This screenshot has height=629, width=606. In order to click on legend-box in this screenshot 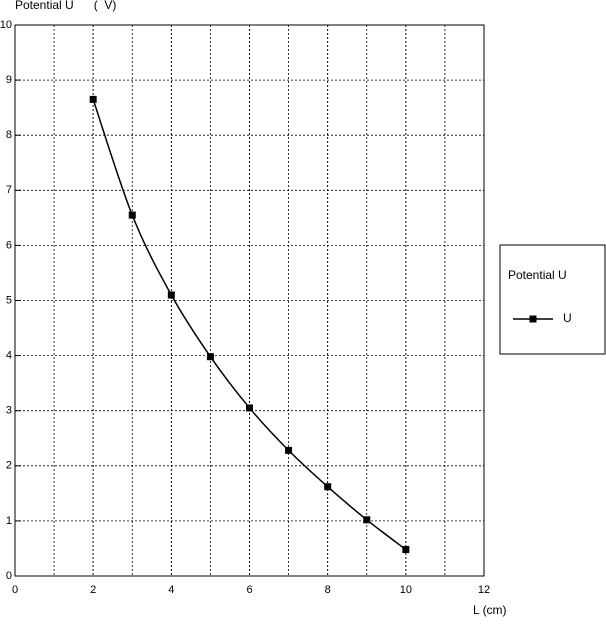, I will do `click(552, 299)`.